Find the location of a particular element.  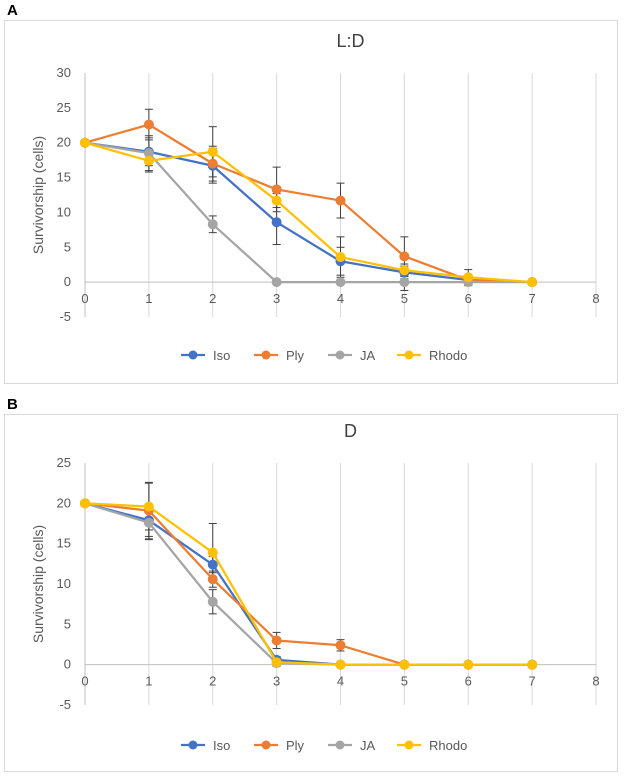

series-line-ja is located at coordinates (308, 212).